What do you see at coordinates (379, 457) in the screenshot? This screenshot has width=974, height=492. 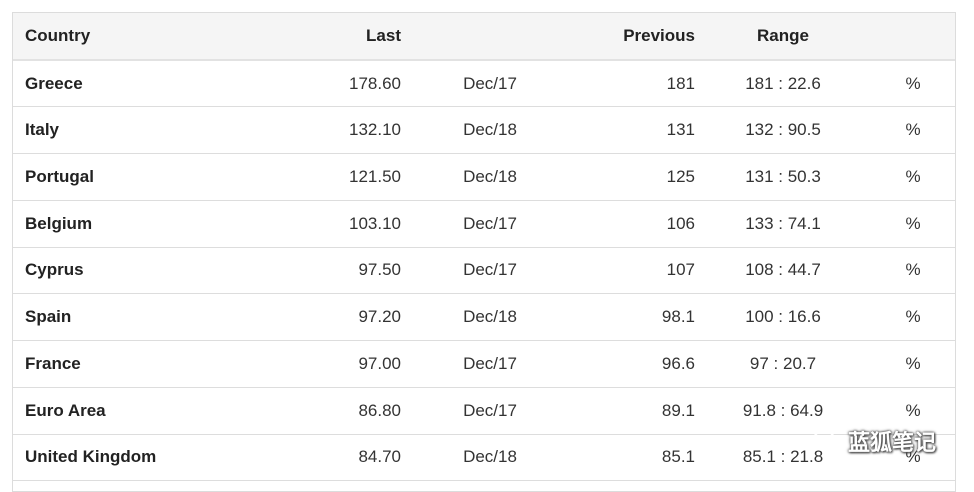 I see `last-value: 84.70` at bounding box center [379, 457].